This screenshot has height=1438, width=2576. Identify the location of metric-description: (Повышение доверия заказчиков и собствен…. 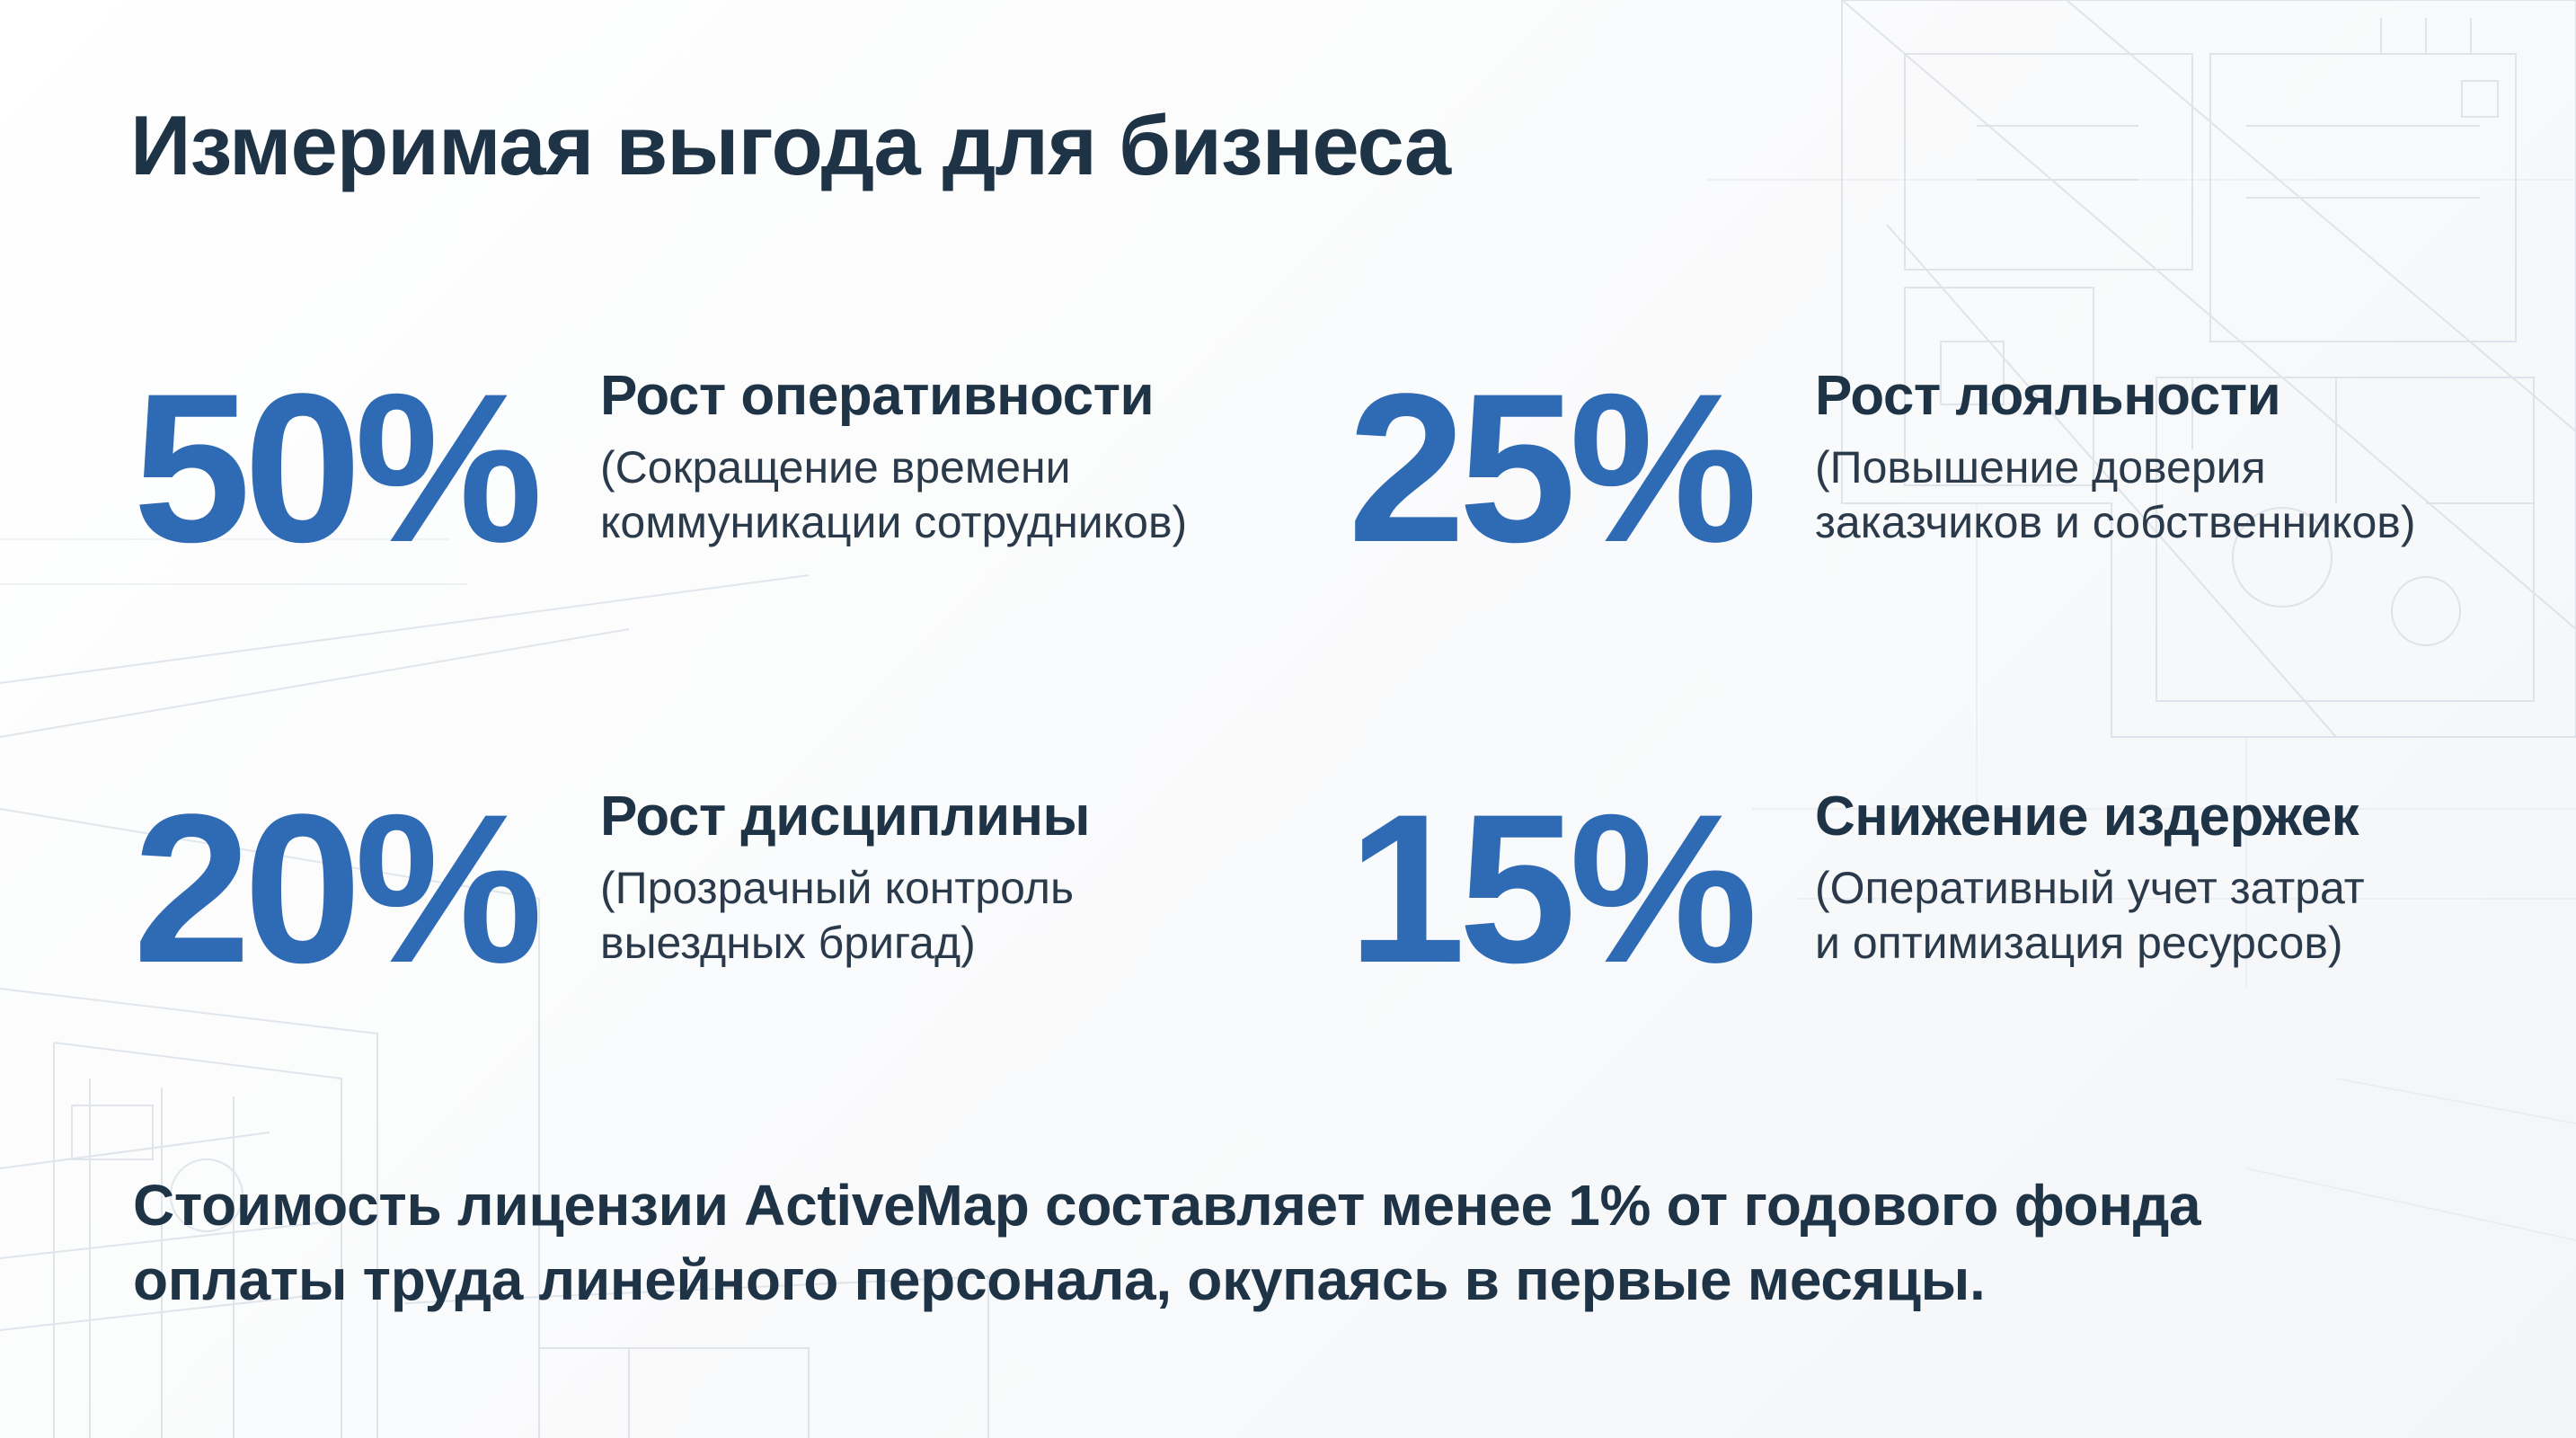
(2115, 495).